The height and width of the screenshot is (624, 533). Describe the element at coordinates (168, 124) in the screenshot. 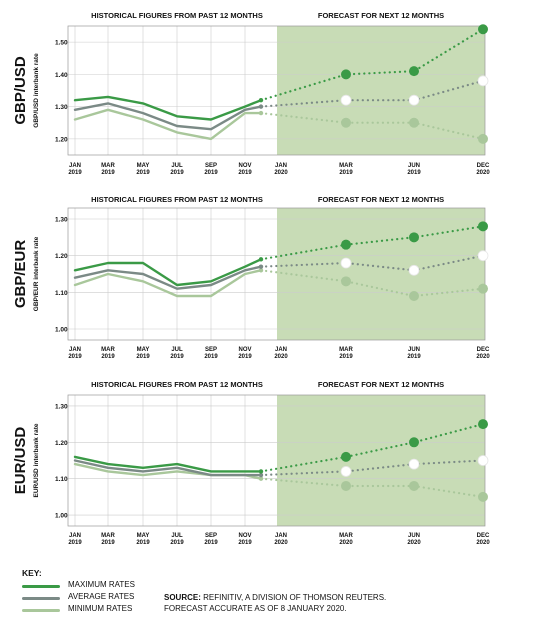

I see `minimum-rate-line` at that location.